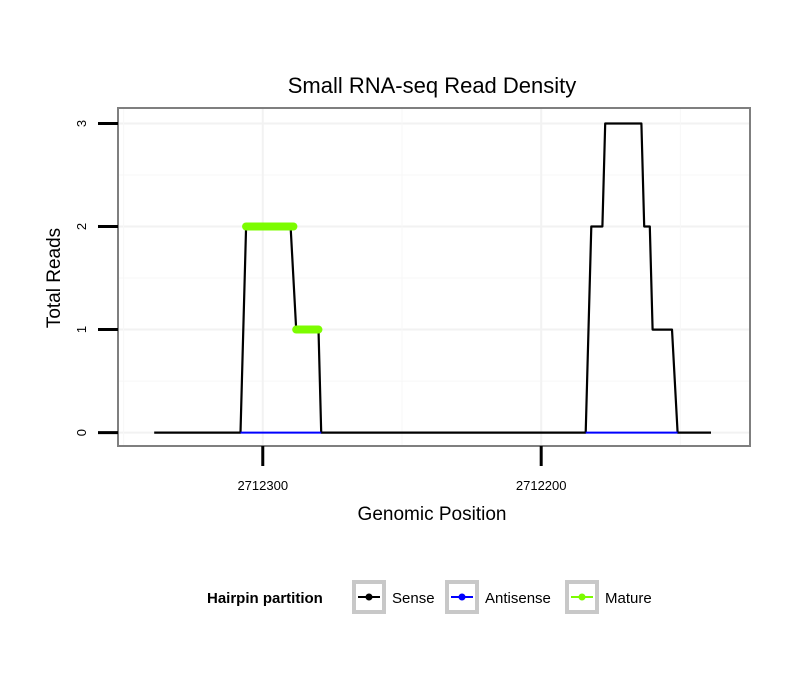 The image size is (810, 690). Describe the element at coordinates (628, 598) in the screenshot. I see `legend-label: Mature` at that location.